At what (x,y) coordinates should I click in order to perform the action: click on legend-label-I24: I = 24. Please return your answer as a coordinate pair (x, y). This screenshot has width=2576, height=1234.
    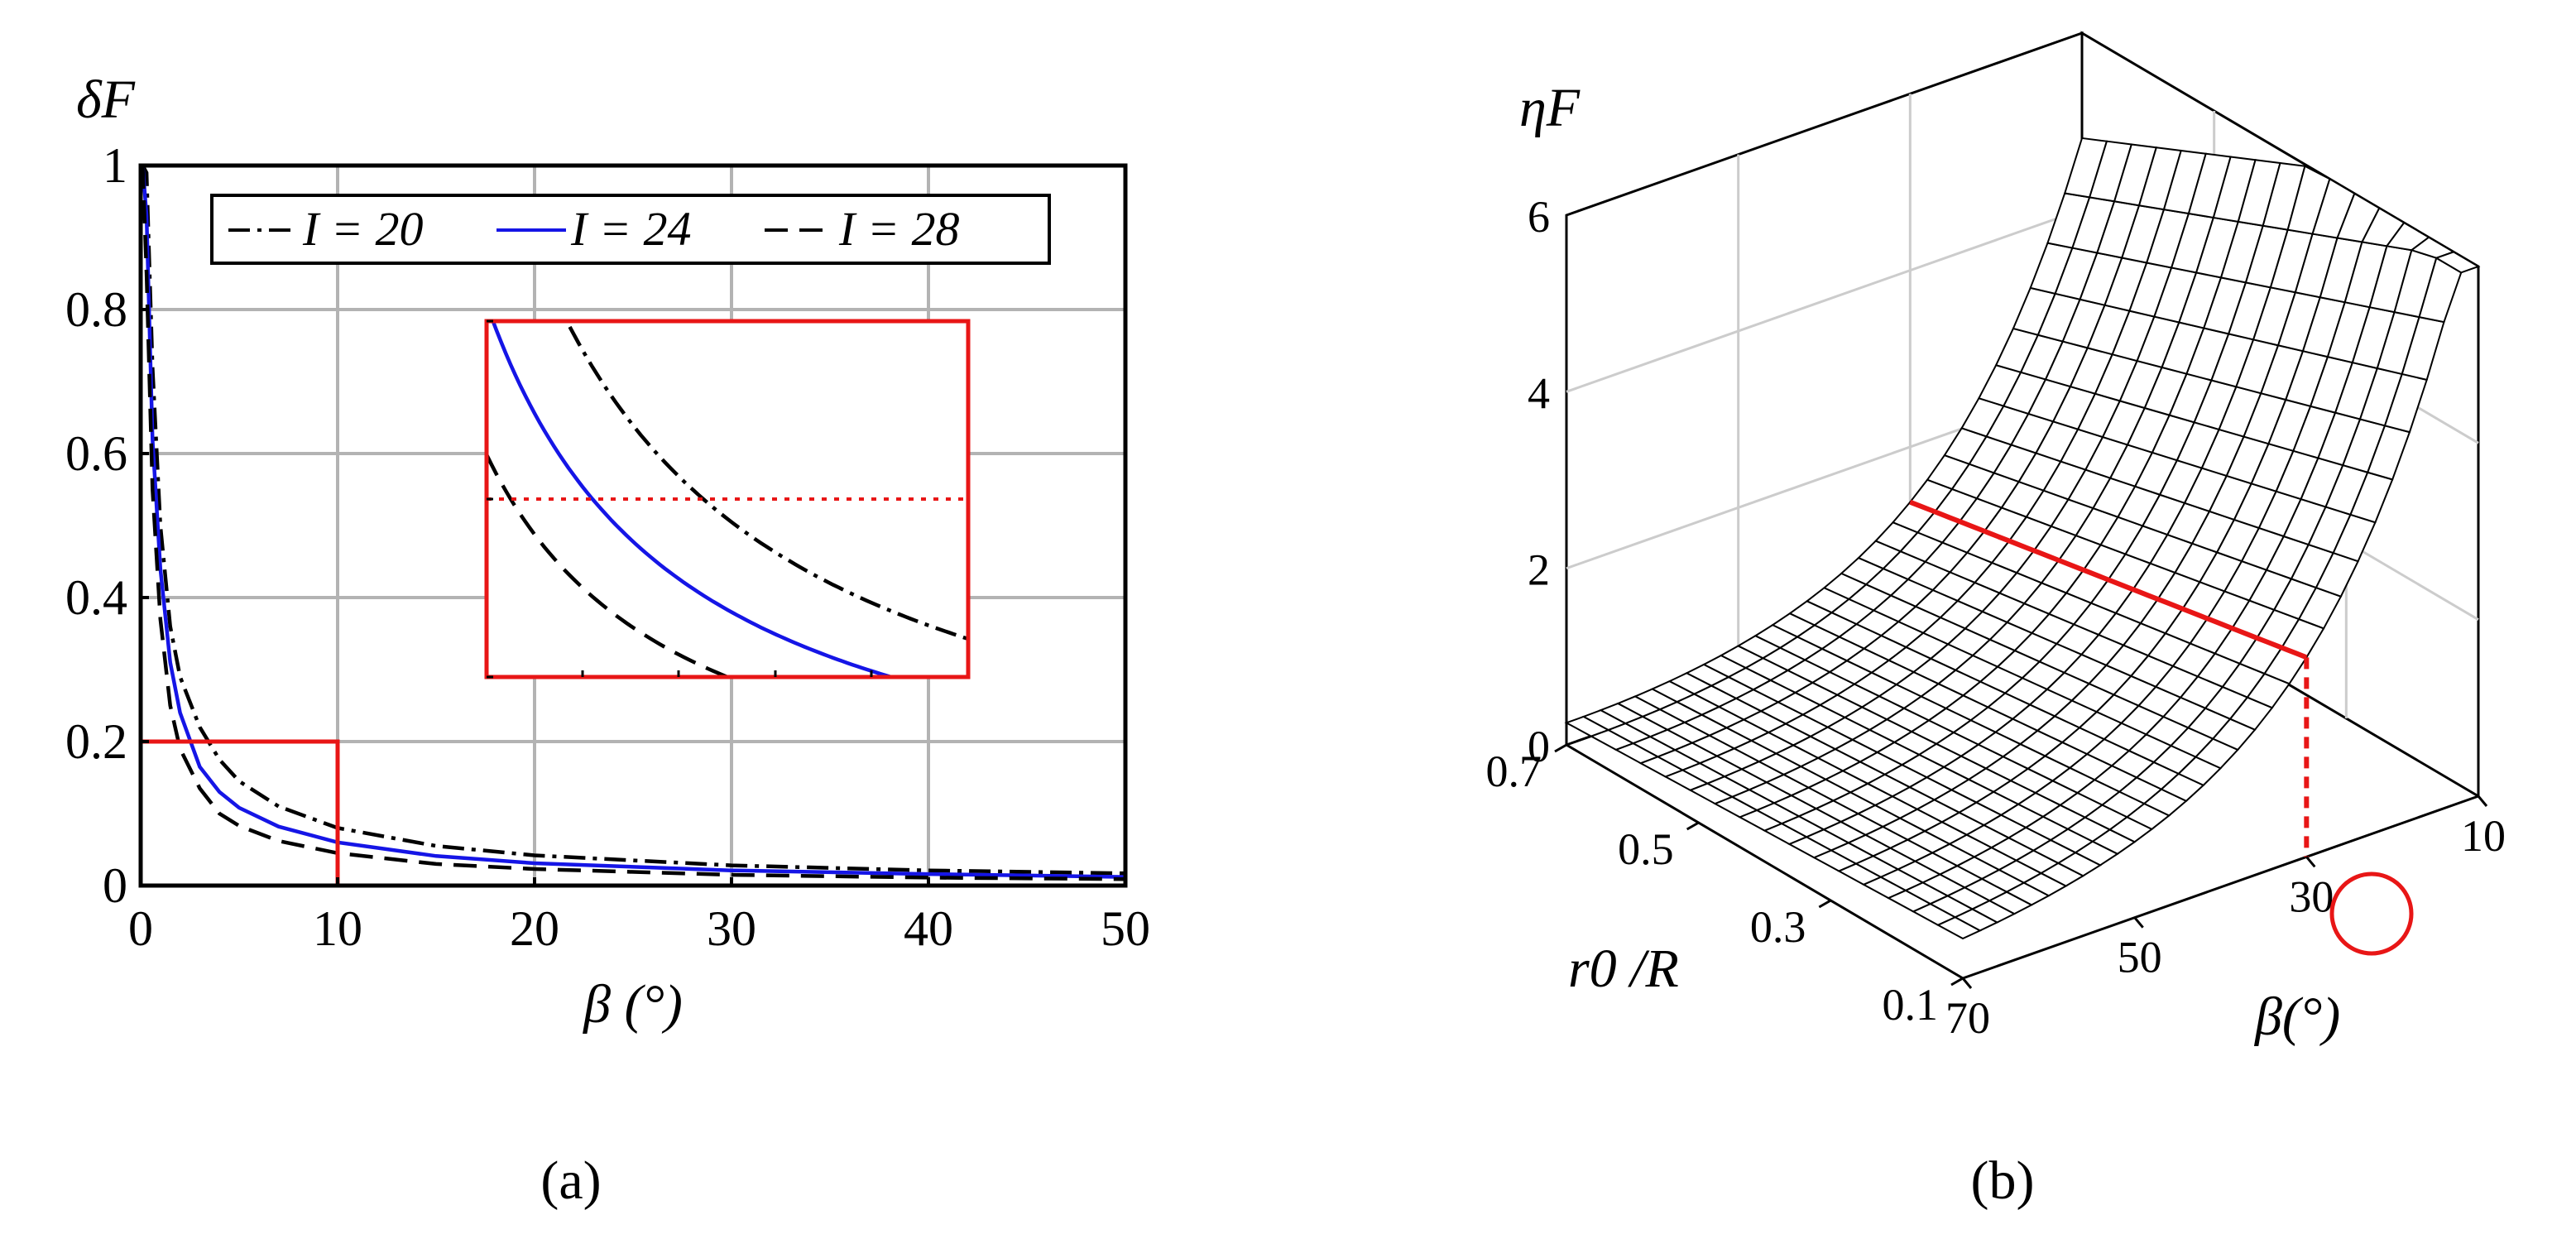
    Looking at the image, I should click on (631, 229).